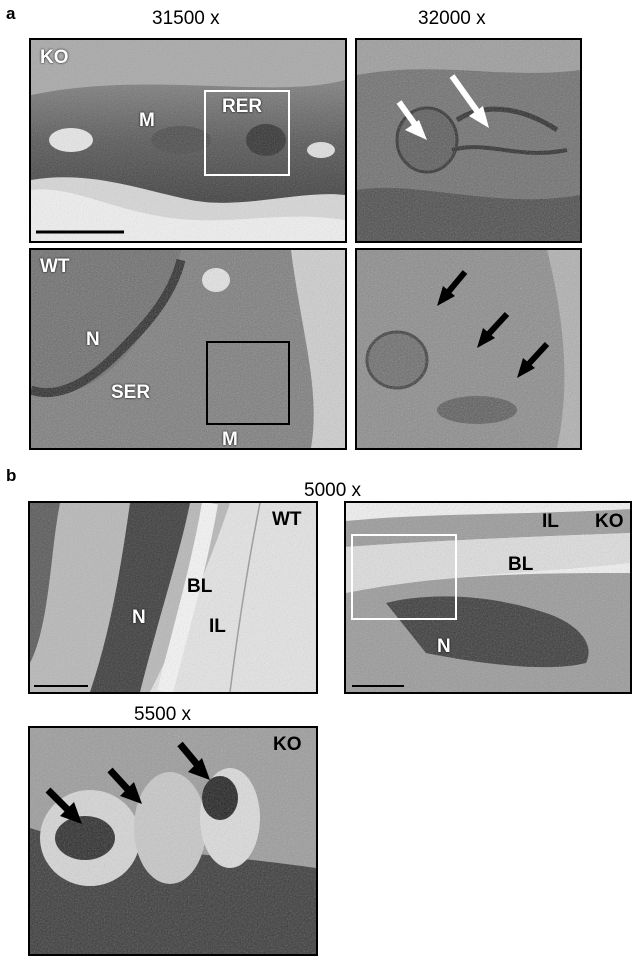 The image size is (640, 964). I want to click on label-n-right: N, so click(444, 646).